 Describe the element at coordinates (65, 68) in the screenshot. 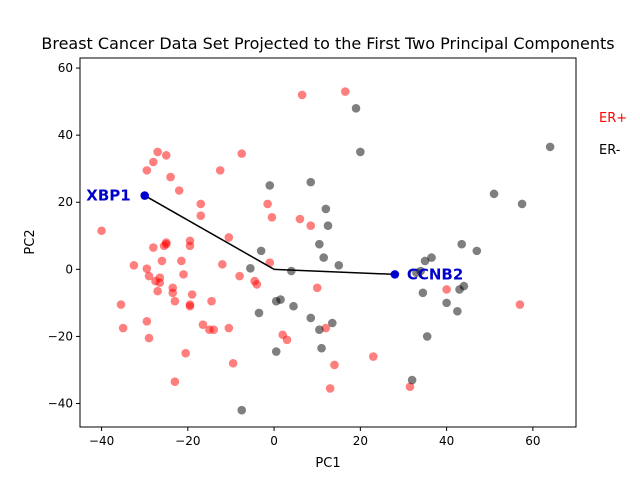

I see `y-tick-label-5: 60` at that location.